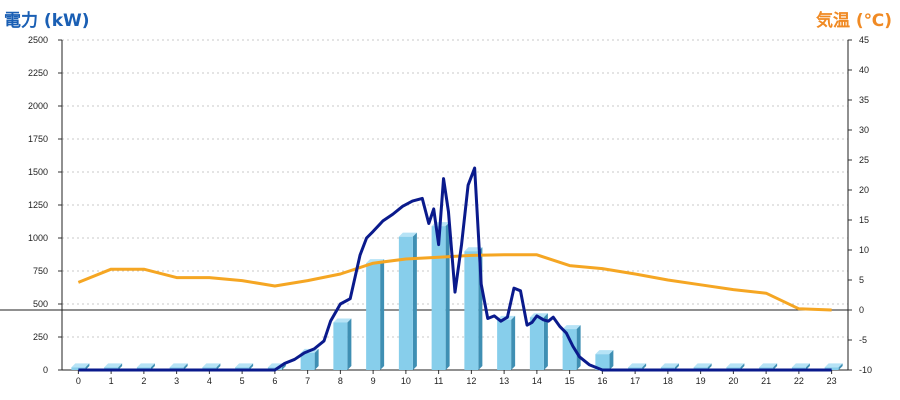  Describe the element at coordinates (176, 381) in the screenshot. I see `x-tick-label: 3` at that location.